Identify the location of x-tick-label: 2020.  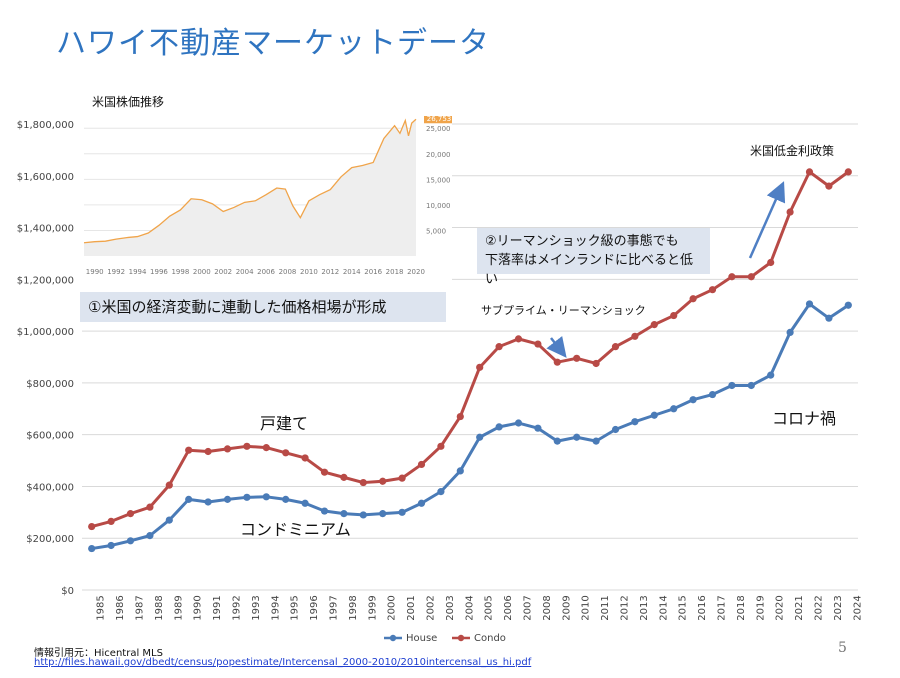
(780, 607).